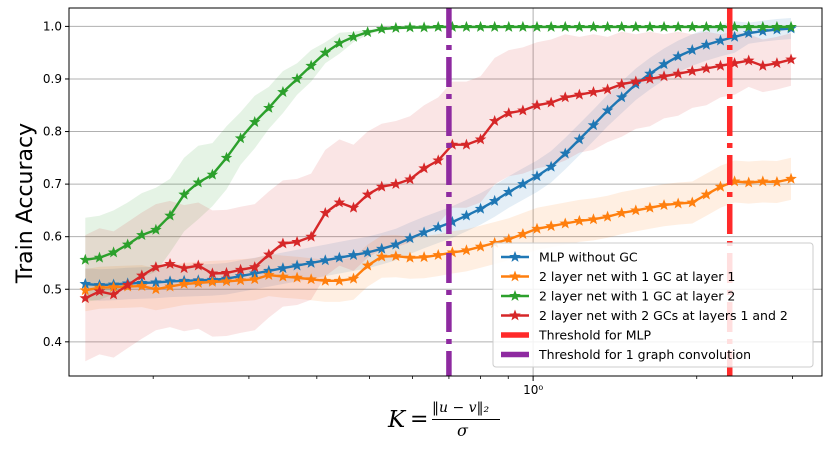 Image resolution: width=830 pixels, height=450 pixels. I want to click on legend-swatch-marker, so click(515, 295).